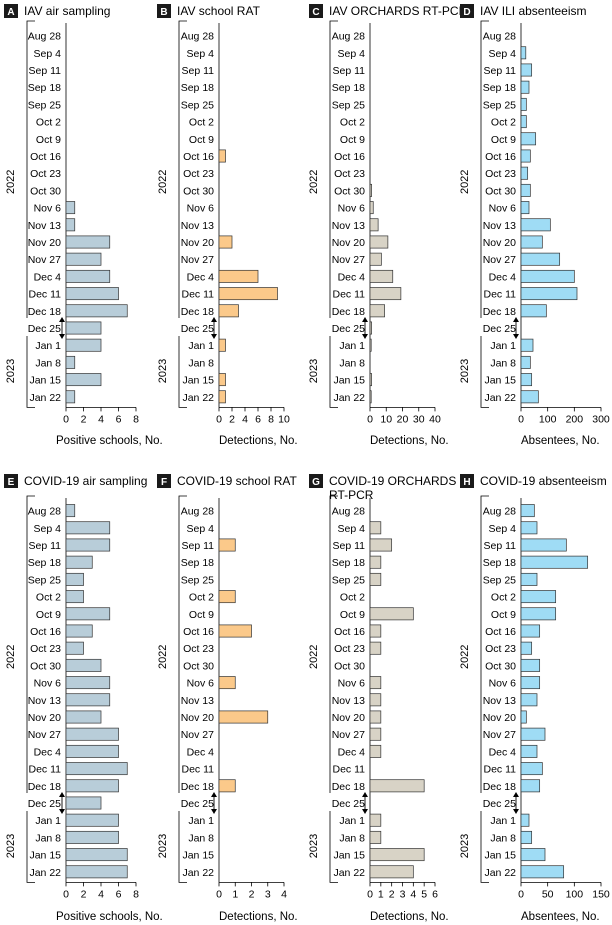  What do you see at coordinates (48, 529) in the screenshot?
I see `week-label: Sep 4` at bounding box center [48, 529].